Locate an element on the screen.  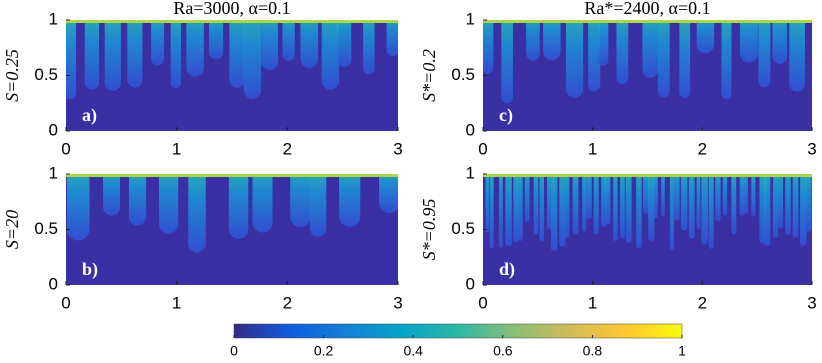
y-axis-label: S=0.25 is located at coordinates (12, 75).